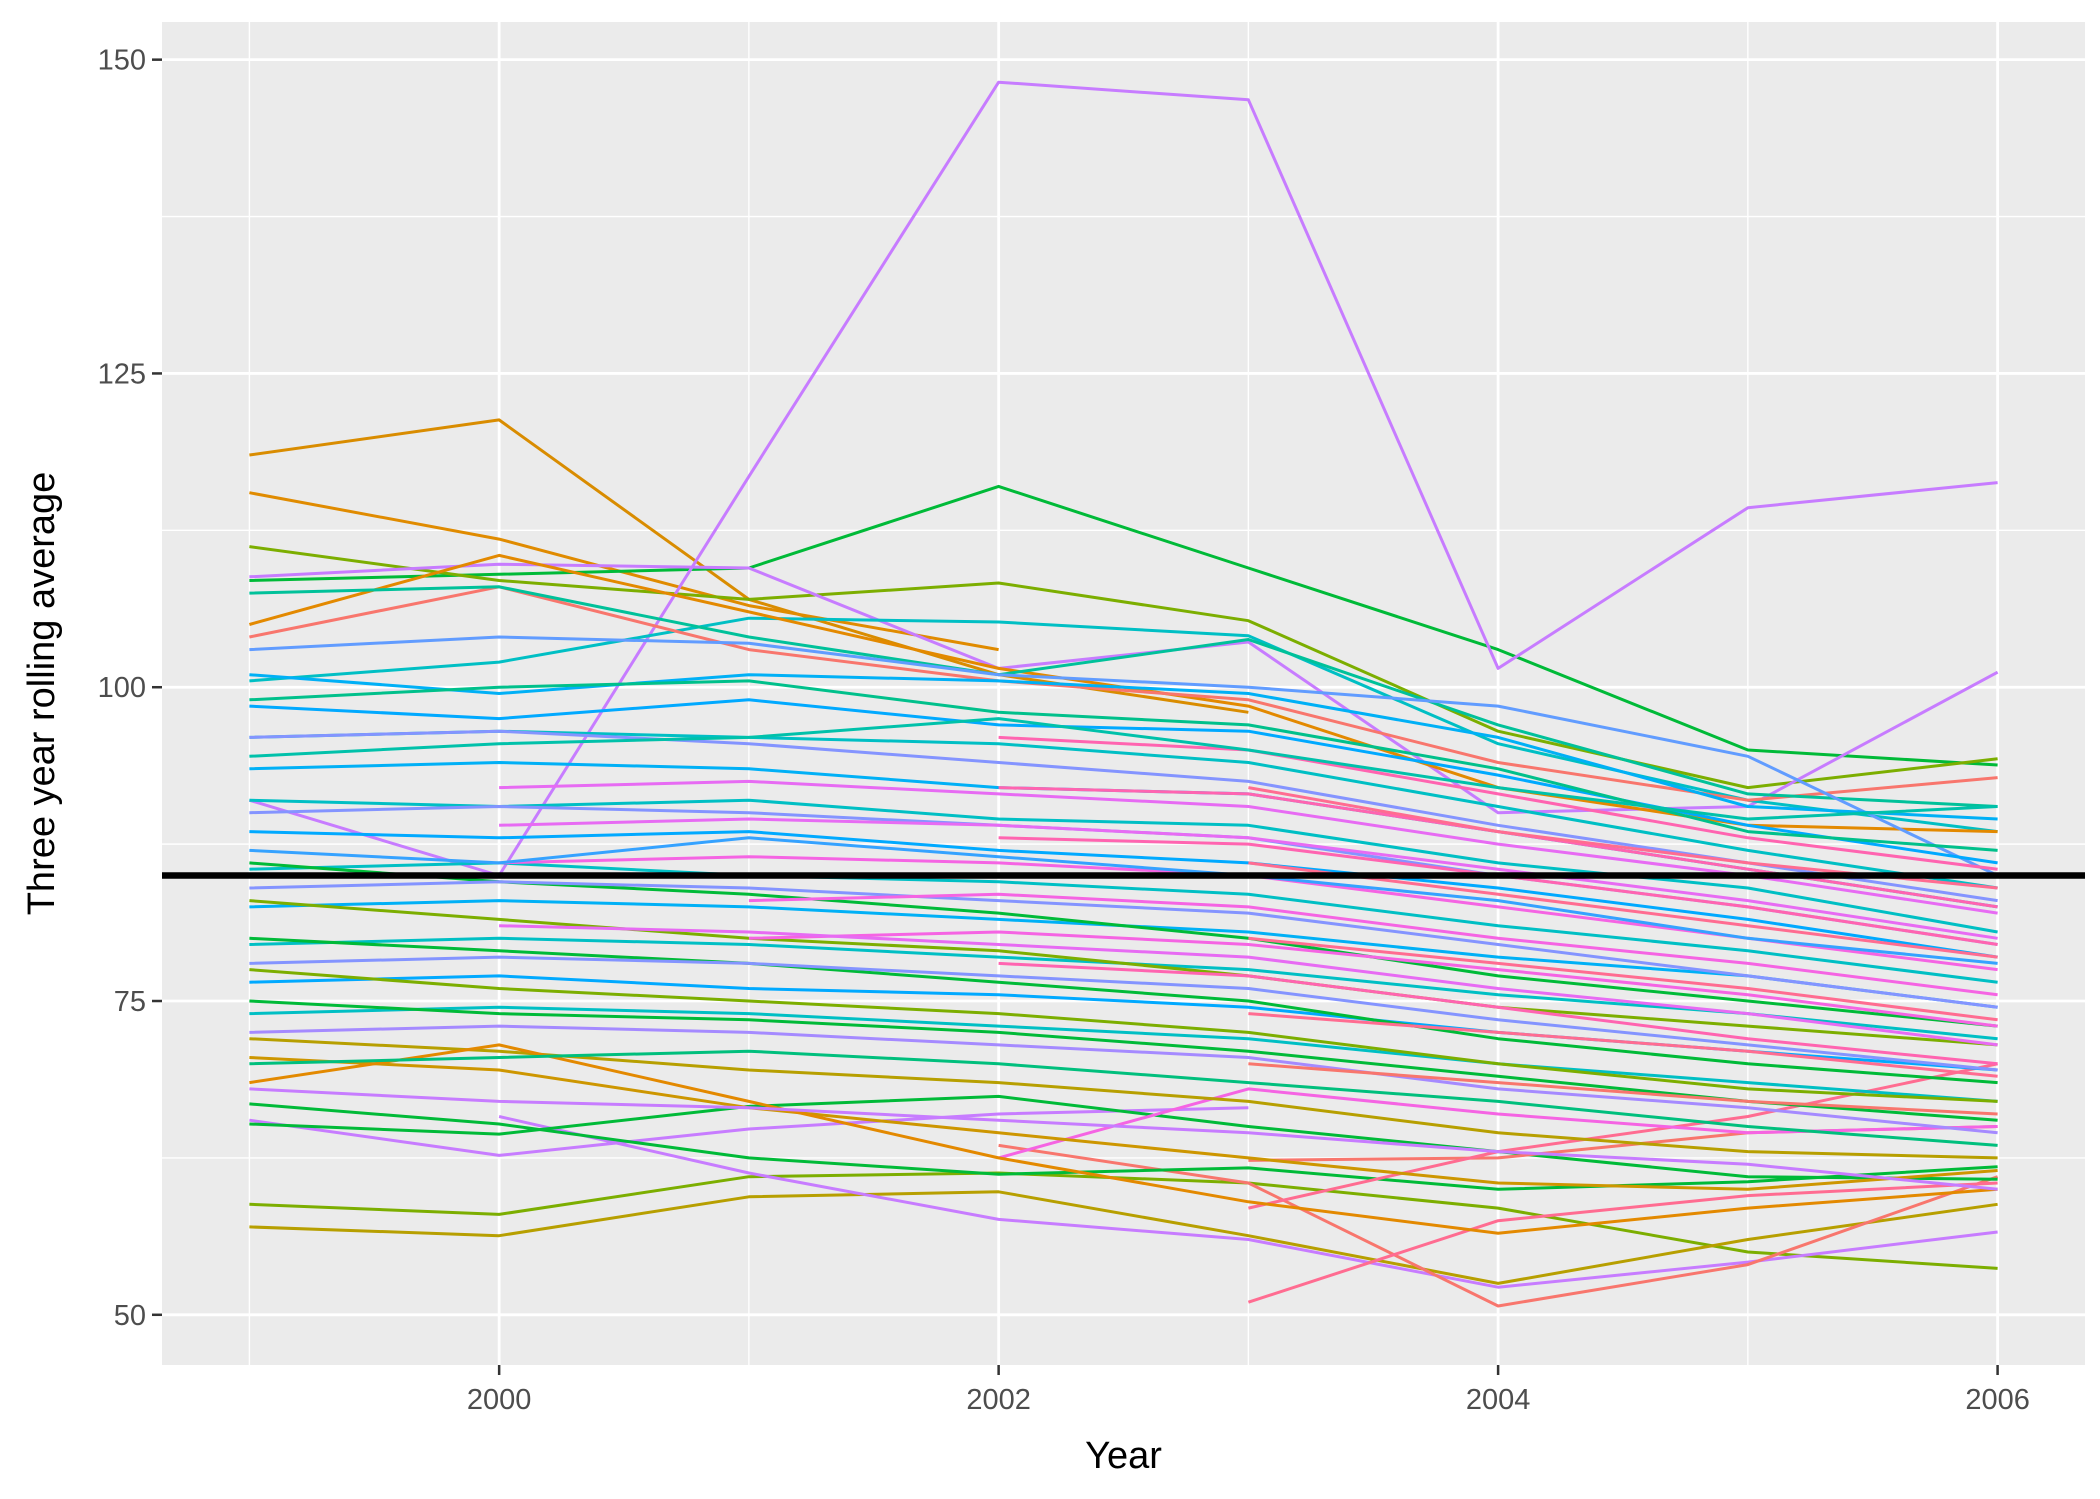 Image resolution: width=2100 pixels, height=1499 pixels. I want to click on y-tick-label: 100, so click(122, 688).